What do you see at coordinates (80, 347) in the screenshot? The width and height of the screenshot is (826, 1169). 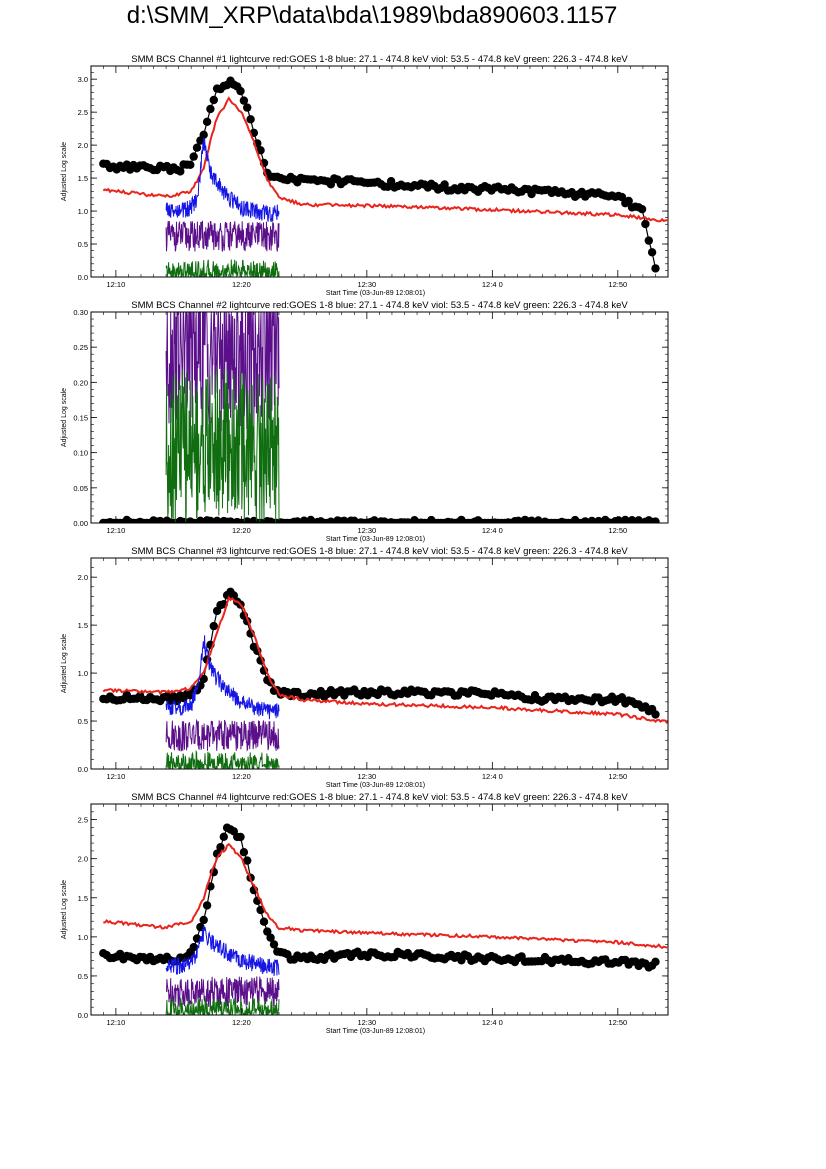 I see `y-tick-label: 0.25` at bounding box center [80, 347].